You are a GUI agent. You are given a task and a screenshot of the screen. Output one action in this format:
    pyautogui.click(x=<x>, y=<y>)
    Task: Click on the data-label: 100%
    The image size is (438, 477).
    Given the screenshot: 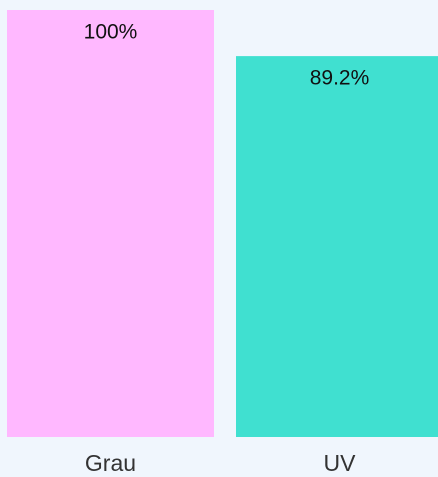 What is the action you would take?
    pyautogui.click(x=111, y=32)
    